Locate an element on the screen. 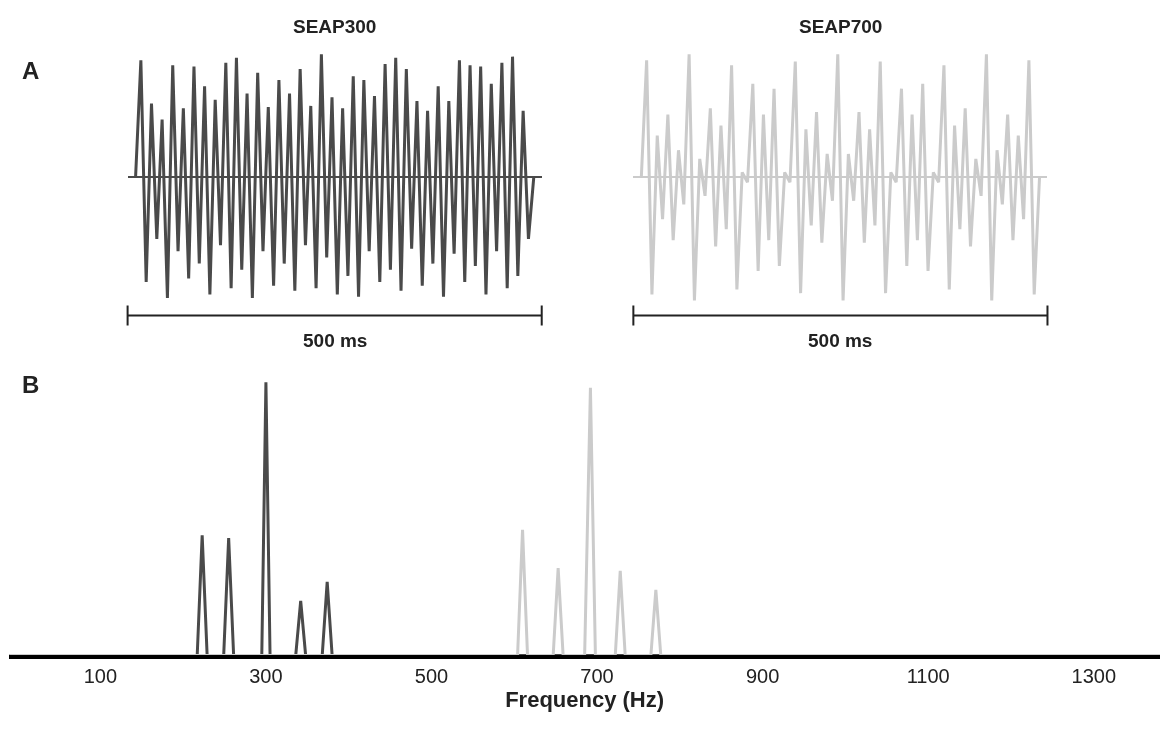 The width and height of the screenshot is (1160, 739). chart-title: SEAP300 is located at coordinates (335, 26).